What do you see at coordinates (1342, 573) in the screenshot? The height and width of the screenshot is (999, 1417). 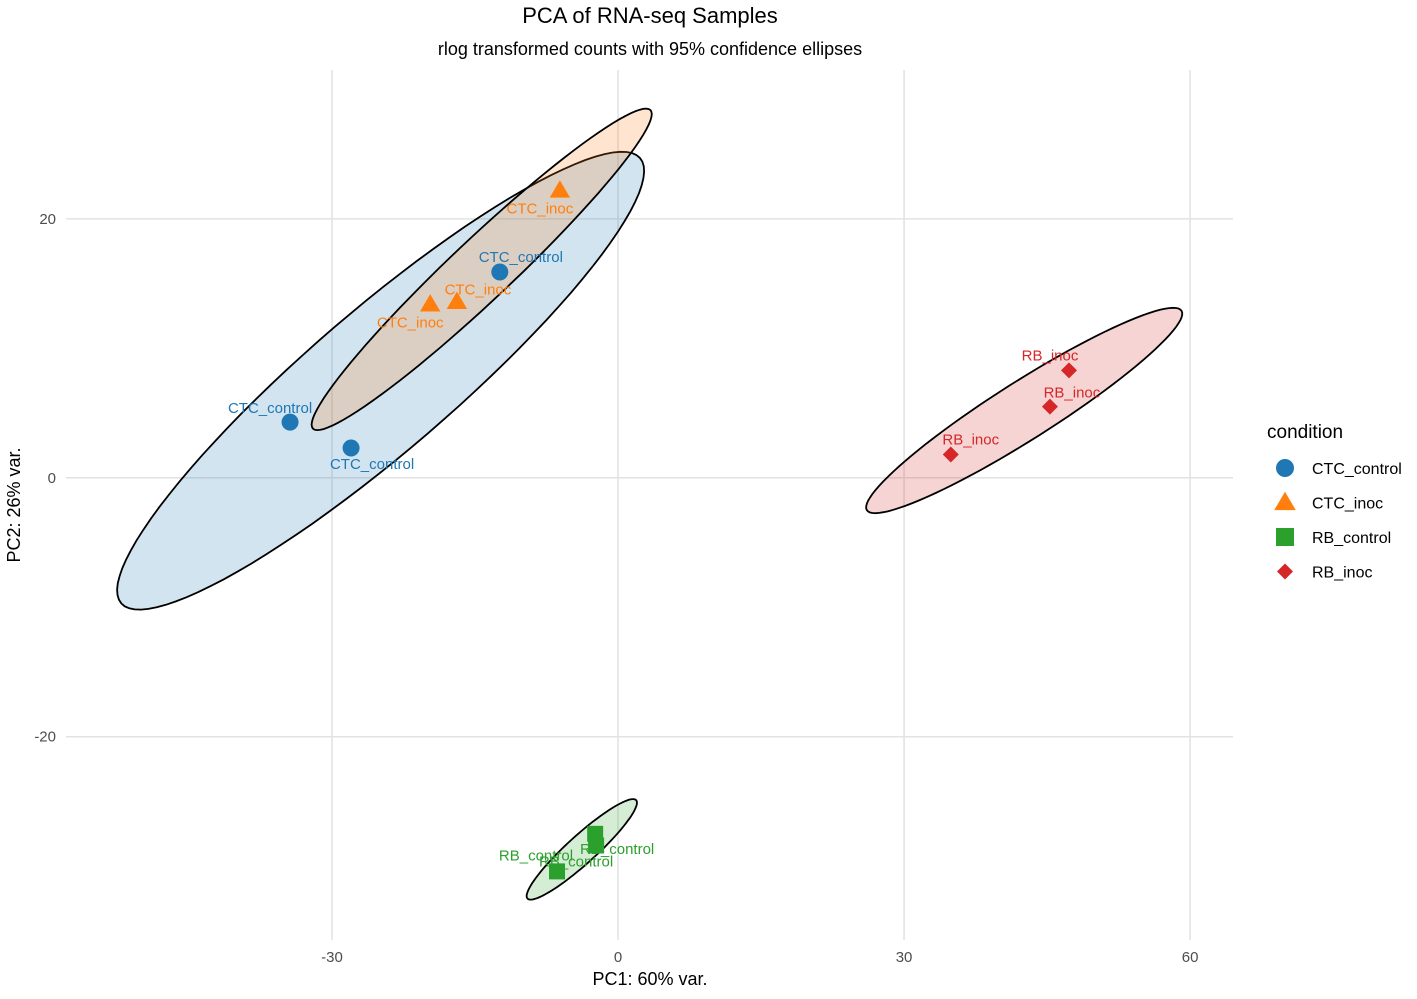 I see `legend-label: RB_inoc` at bounding box center [1342, 573].